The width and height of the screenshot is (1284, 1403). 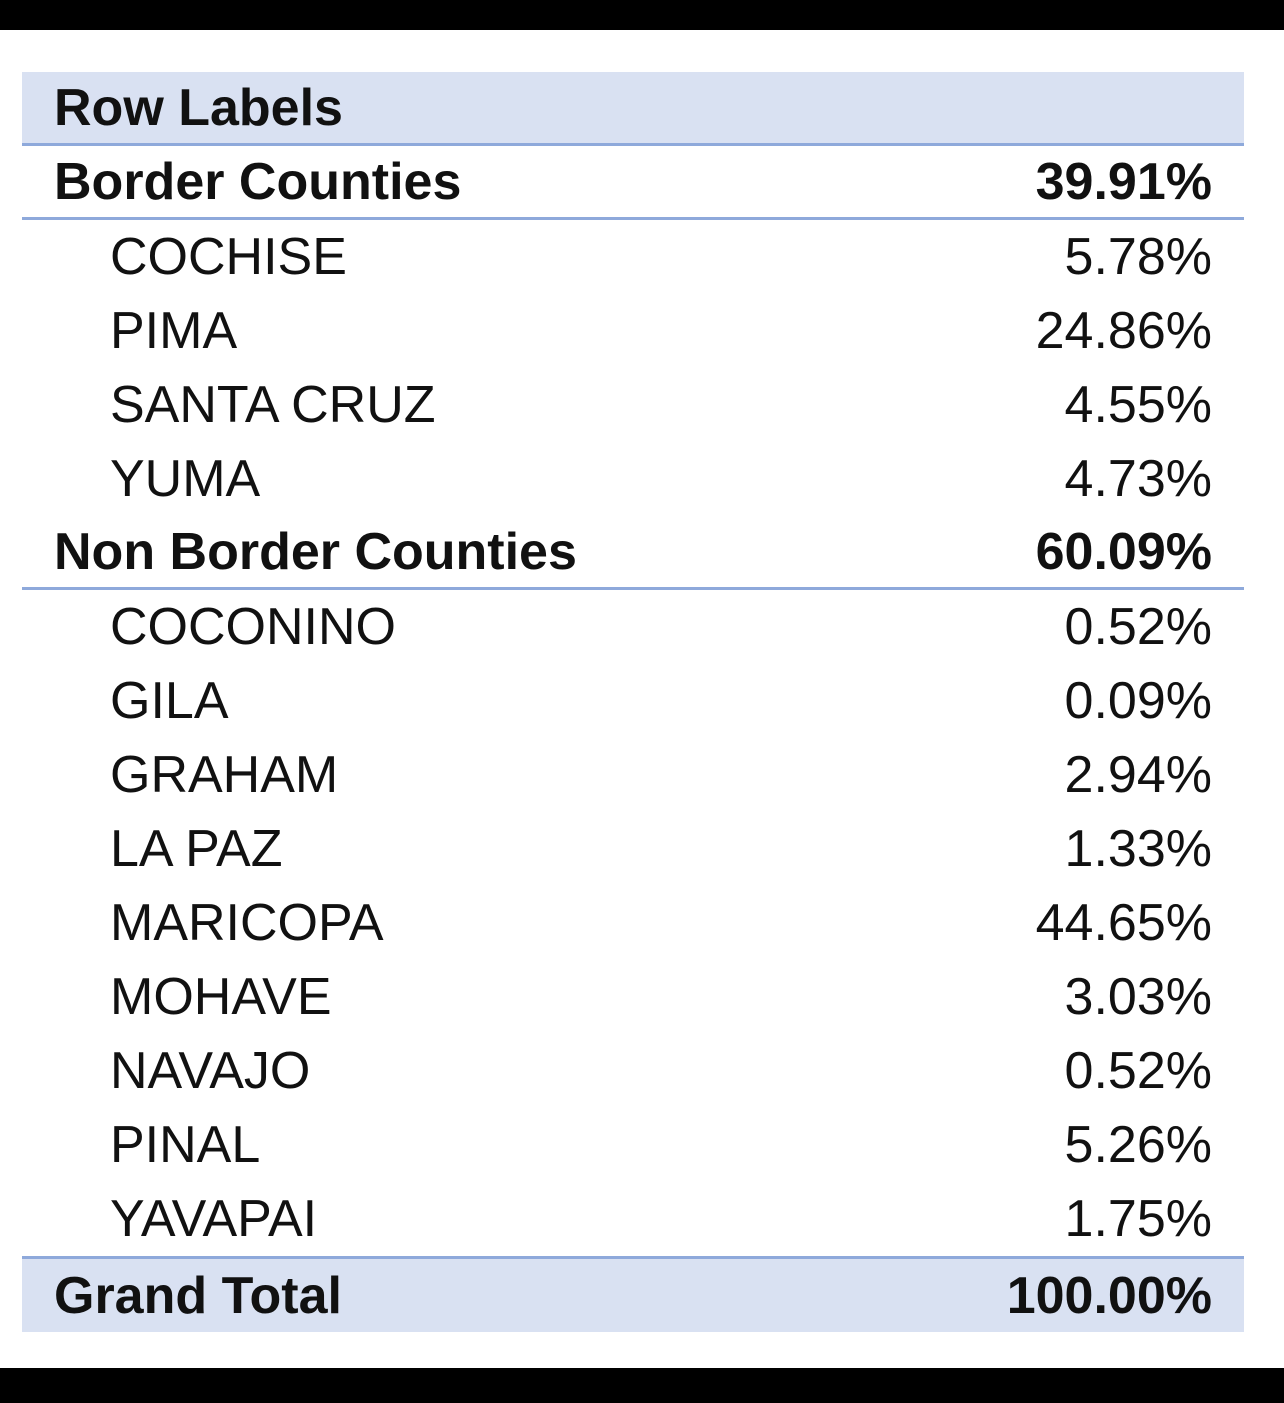 I want to click on county-value: 1.75%, so click(x=1138, y=1219).